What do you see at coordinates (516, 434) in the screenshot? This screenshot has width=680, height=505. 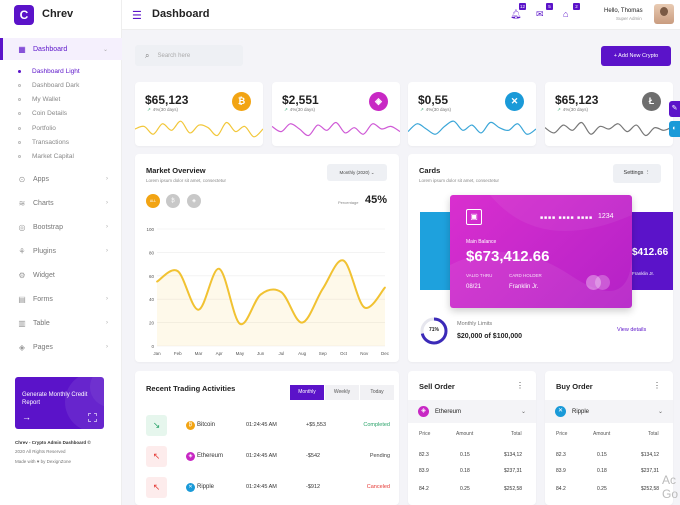 I see `column-total: Total` at bounding box center [516, 434].